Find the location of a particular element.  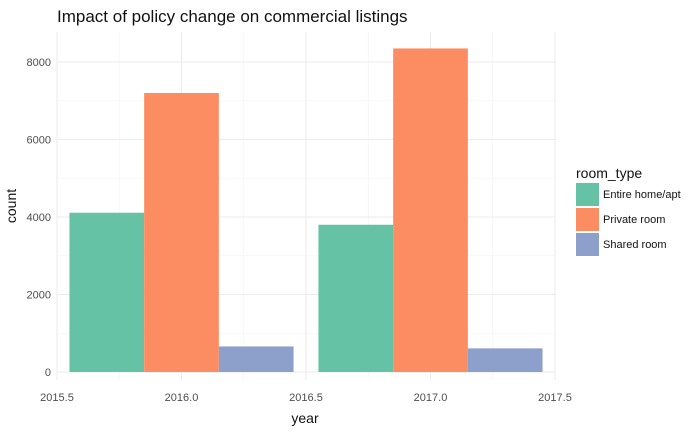

x-axis-ticks: 2015.5 2016.0 2016.5 2017.0 2017.5 is located at coordinates (306, 398).